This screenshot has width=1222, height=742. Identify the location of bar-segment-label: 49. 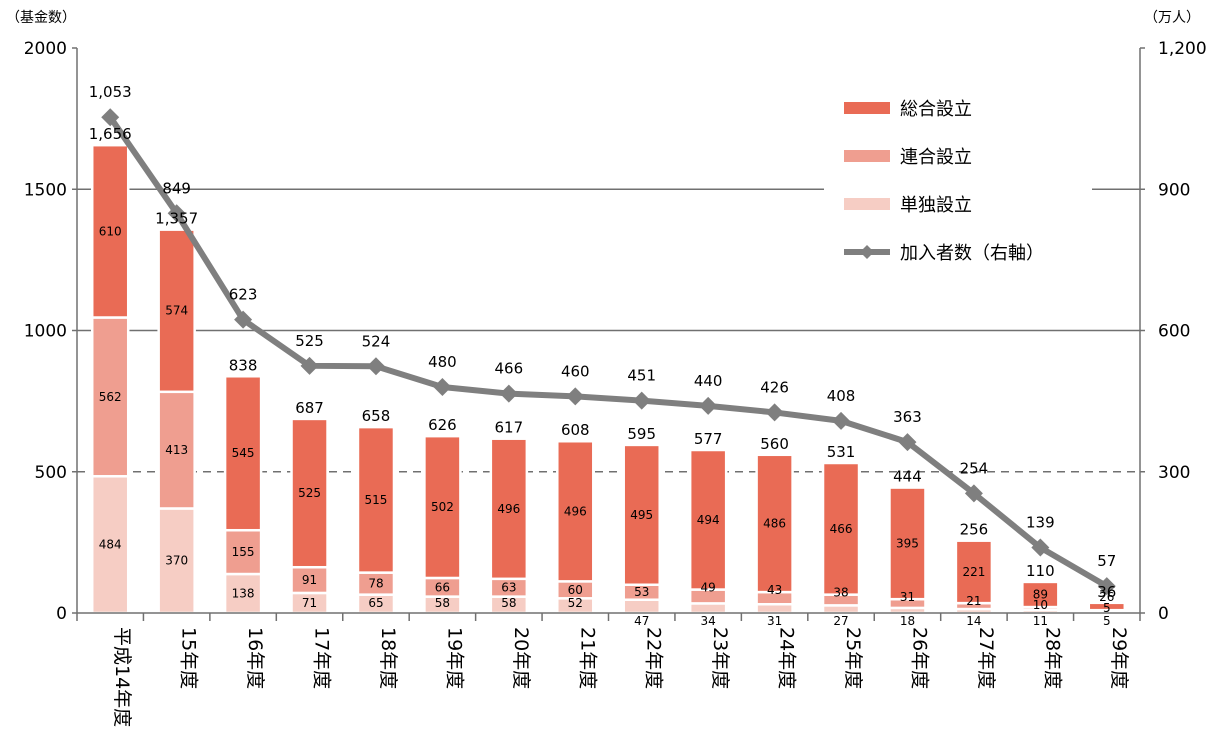
(708, 588).